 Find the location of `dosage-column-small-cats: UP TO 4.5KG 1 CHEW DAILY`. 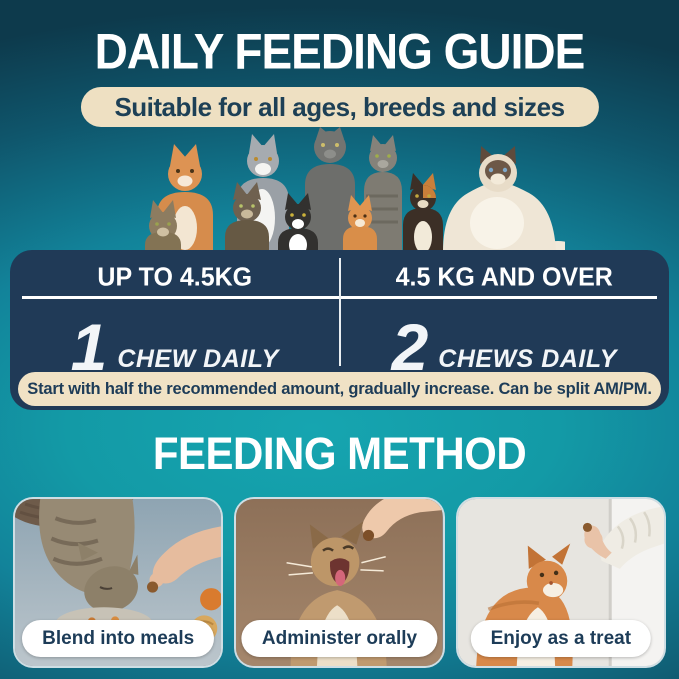

dosage-column-small-cats: UP TO 4.5KG 1 CHEW DAILY is located at coordinates (175, 330).